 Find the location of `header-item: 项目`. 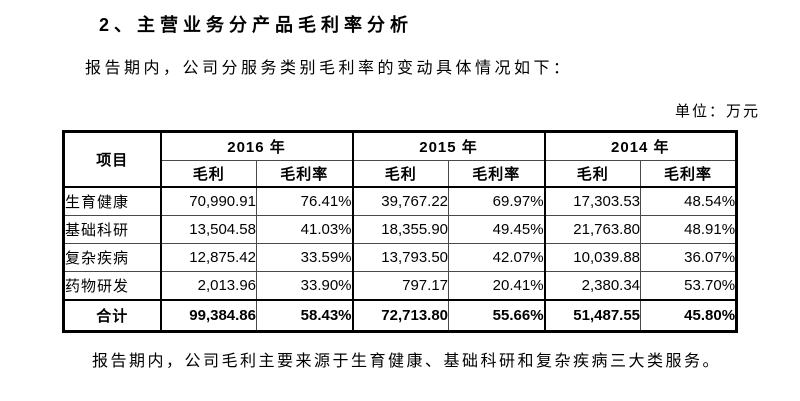

header-item: 项目 is located at coordinates (112, 160).